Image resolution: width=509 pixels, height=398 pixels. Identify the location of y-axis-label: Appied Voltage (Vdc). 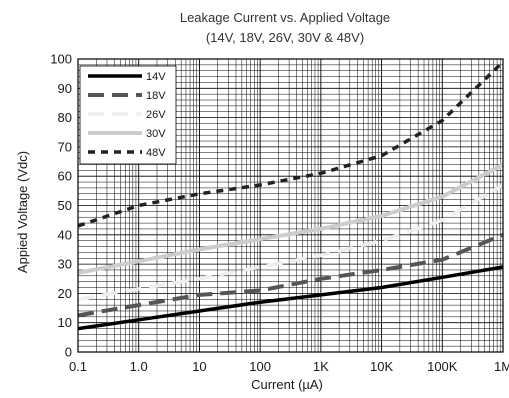
(22, 212).